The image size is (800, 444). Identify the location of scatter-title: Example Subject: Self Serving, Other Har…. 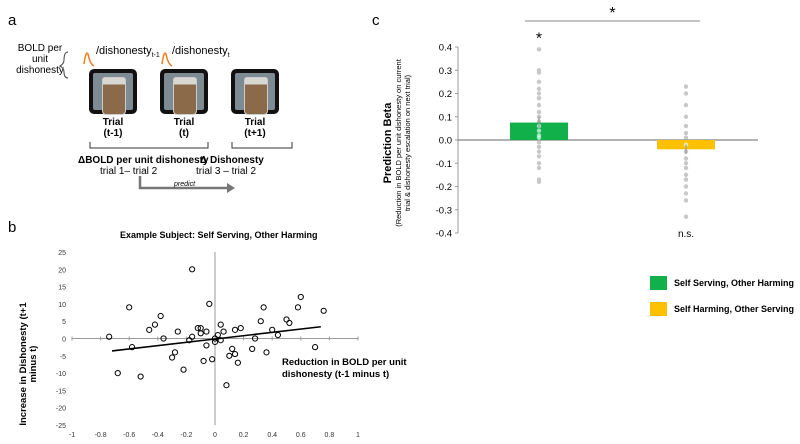
(219, 235).